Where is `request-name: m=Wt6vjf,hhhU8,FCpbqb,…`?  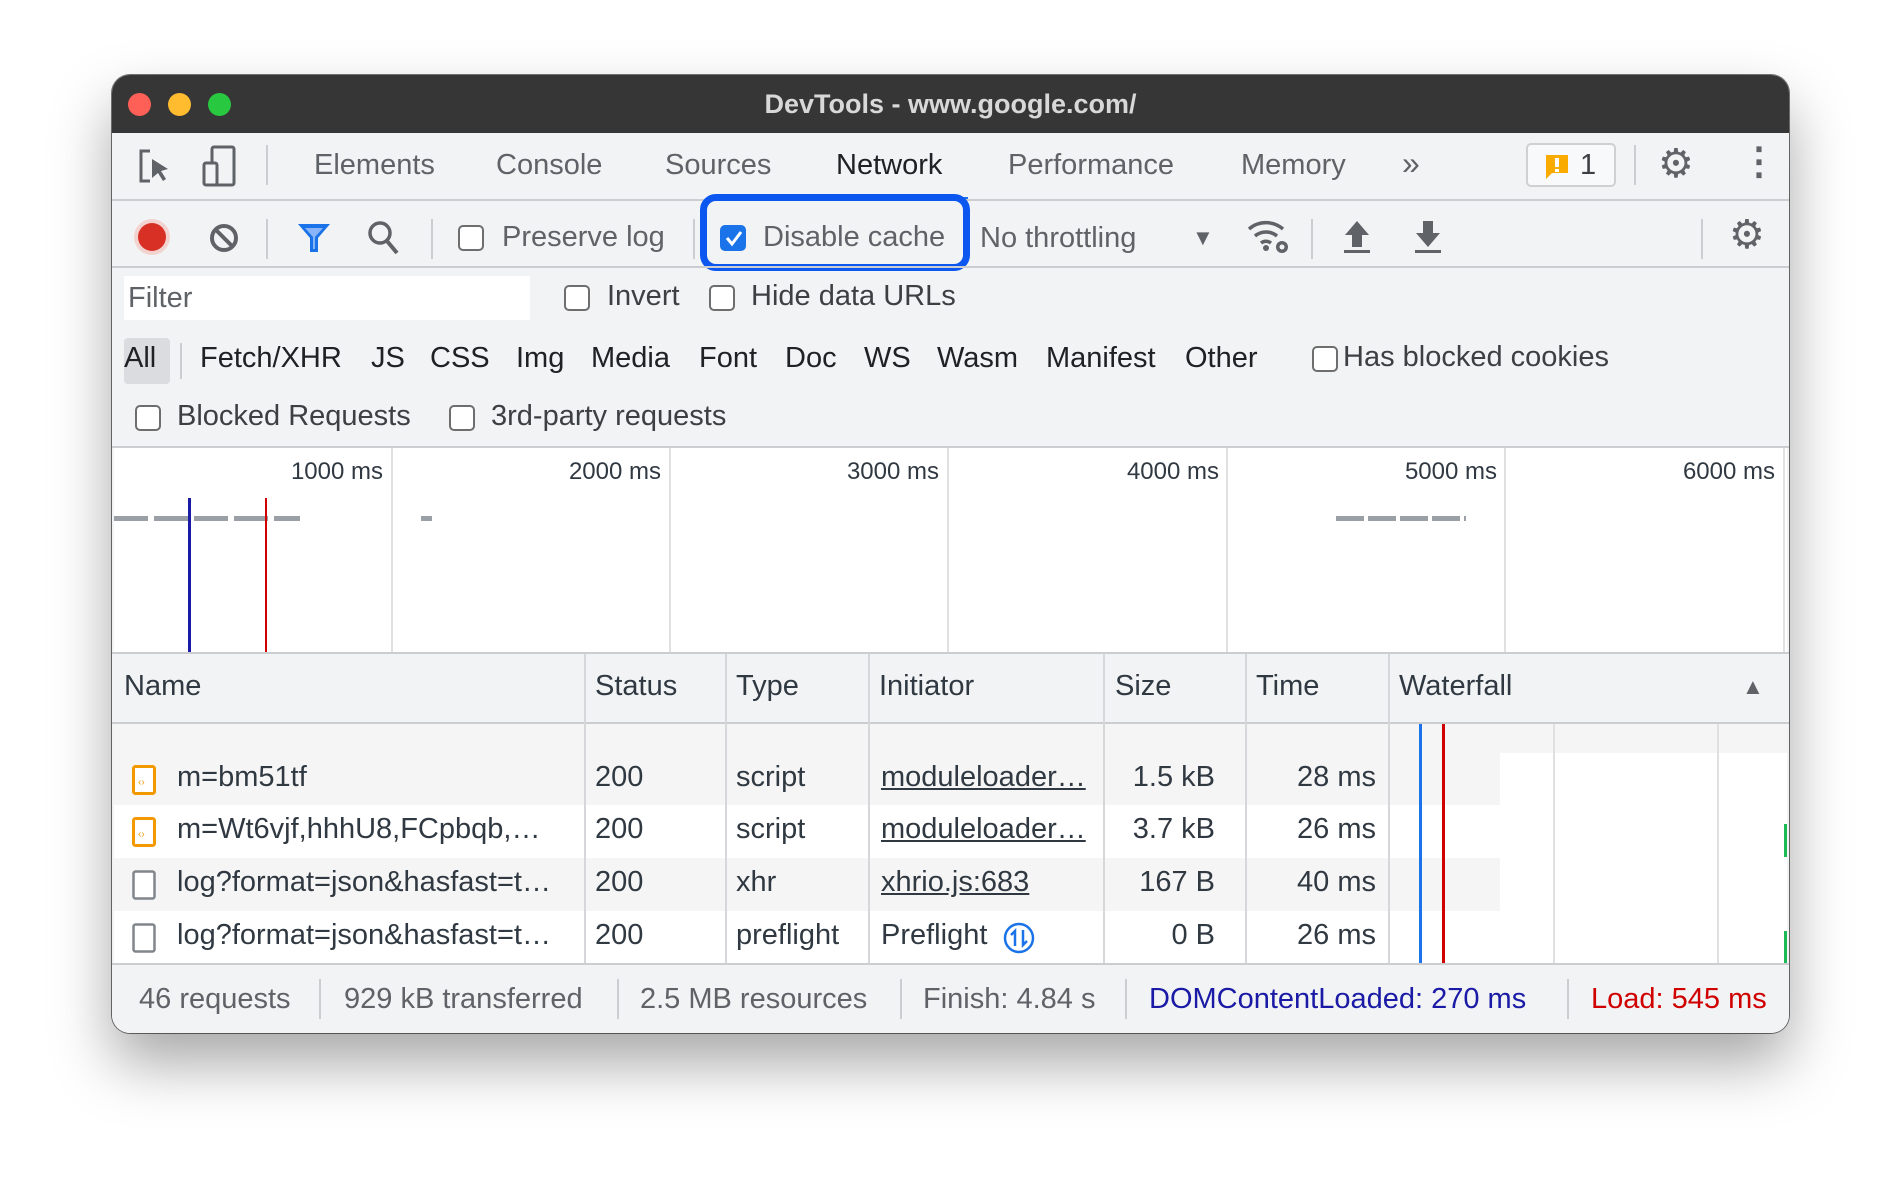 request-name: m=Wt6vjf,hhhU8,FCpbqb,… is located at coordinates (359, 829).